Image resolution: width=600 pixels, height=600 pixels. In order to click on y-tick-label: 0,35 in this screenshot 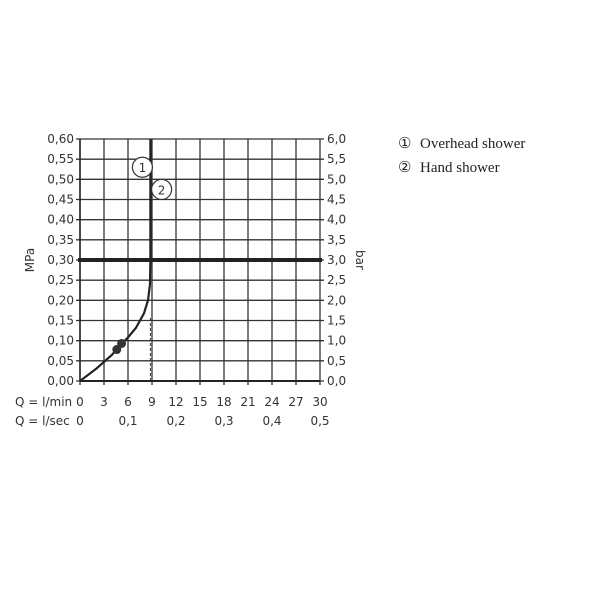, I will do `click(60, 240)`.